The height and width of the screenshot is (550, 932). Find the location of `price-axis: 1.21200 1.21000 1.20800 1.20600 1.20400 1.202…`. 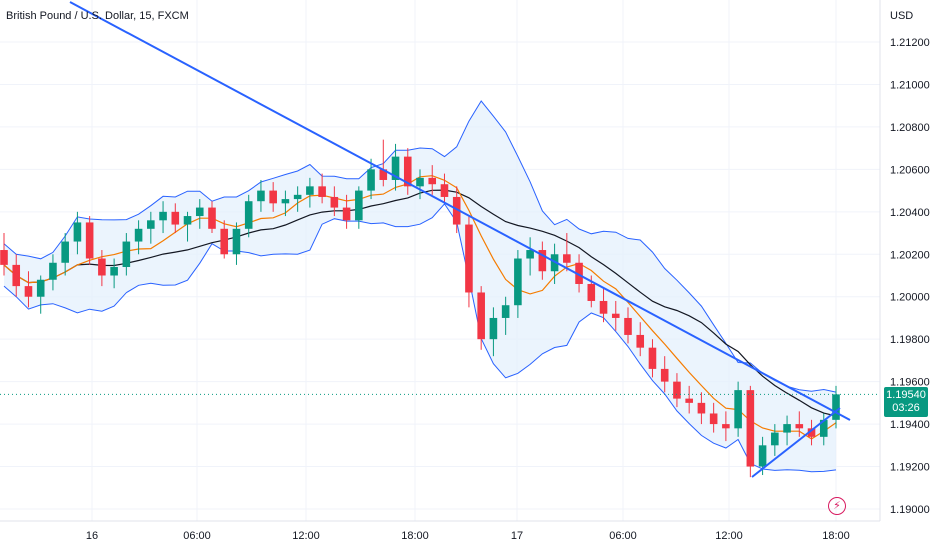

price-axis: 1.21200 1.21000 1.20800 1.20600 1.20400 1.202… is located at coordinates (910, 276).